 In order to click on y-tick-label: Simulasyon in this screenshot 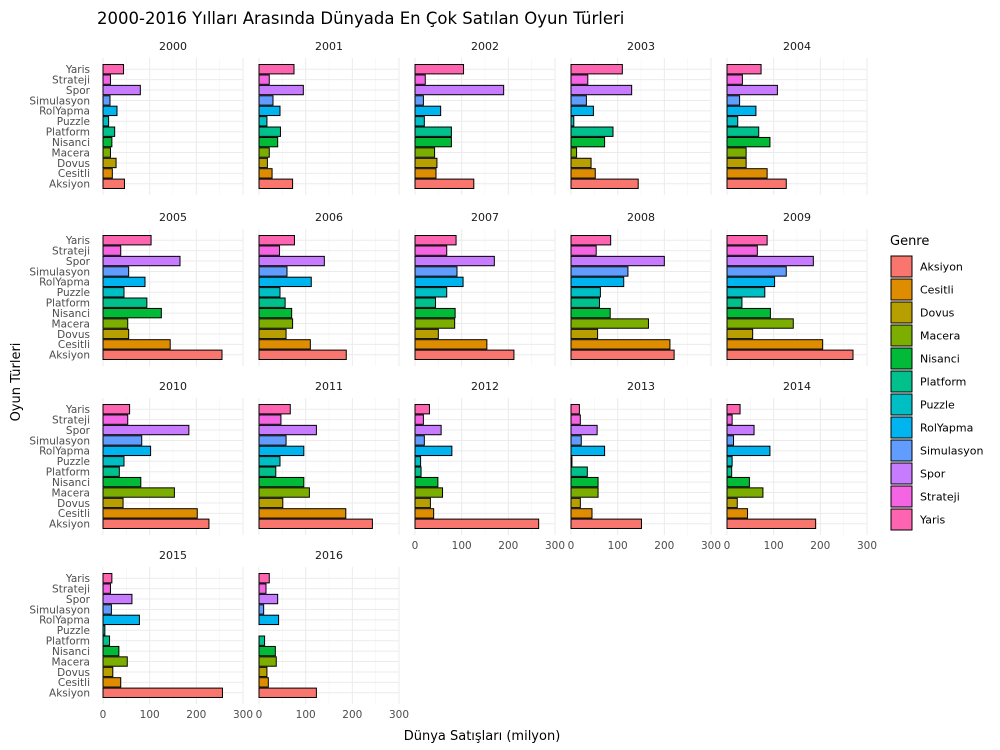, I will do `click(59, 441)`.